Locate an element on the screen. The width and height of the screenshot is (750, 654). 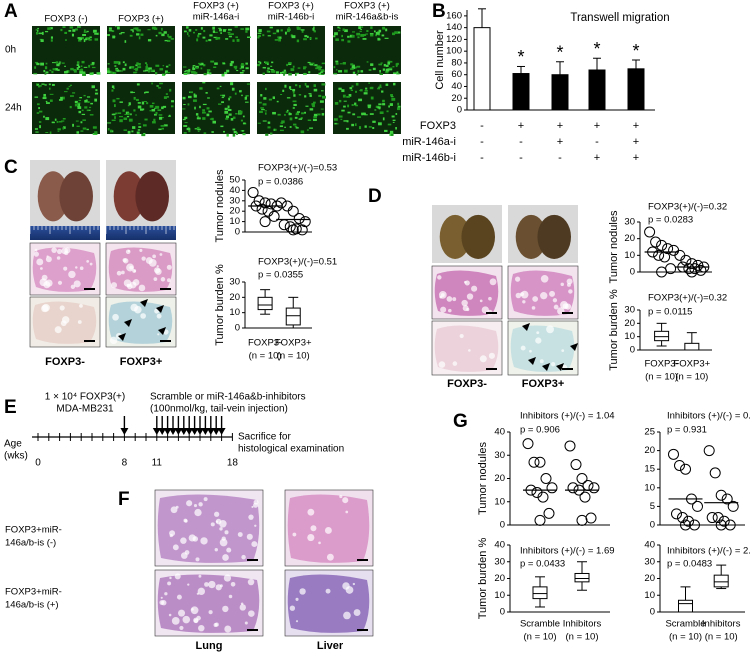
bar is located at coordinates (521, 92).